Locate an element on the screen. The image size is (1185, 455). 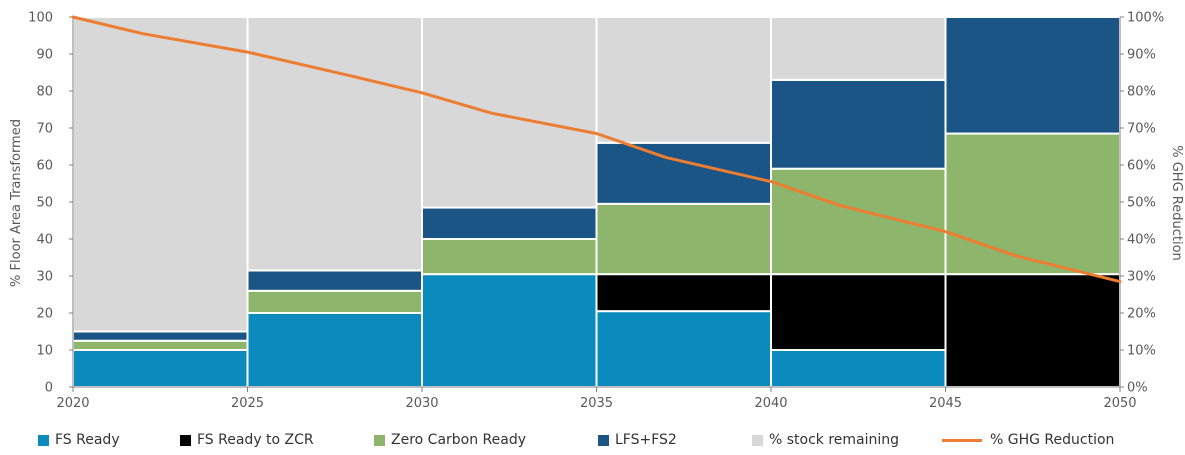
legend-swatch-zero-carbon-ready is located at coordinates (379, 440).